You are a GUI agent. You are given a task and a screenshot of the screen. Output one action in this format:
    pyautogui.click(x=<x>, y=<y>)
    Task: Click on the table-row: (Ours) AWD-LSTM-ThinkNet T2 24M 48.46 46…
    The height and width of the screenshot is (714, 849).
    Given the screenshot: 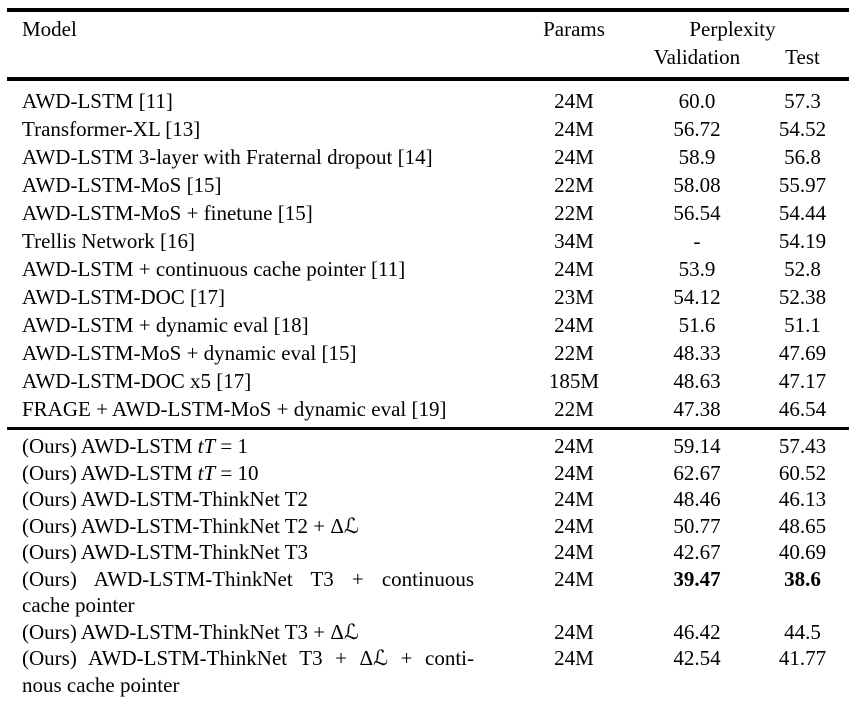 What is the action you would take?
    pyautogui.click(x=428, y=499)
    